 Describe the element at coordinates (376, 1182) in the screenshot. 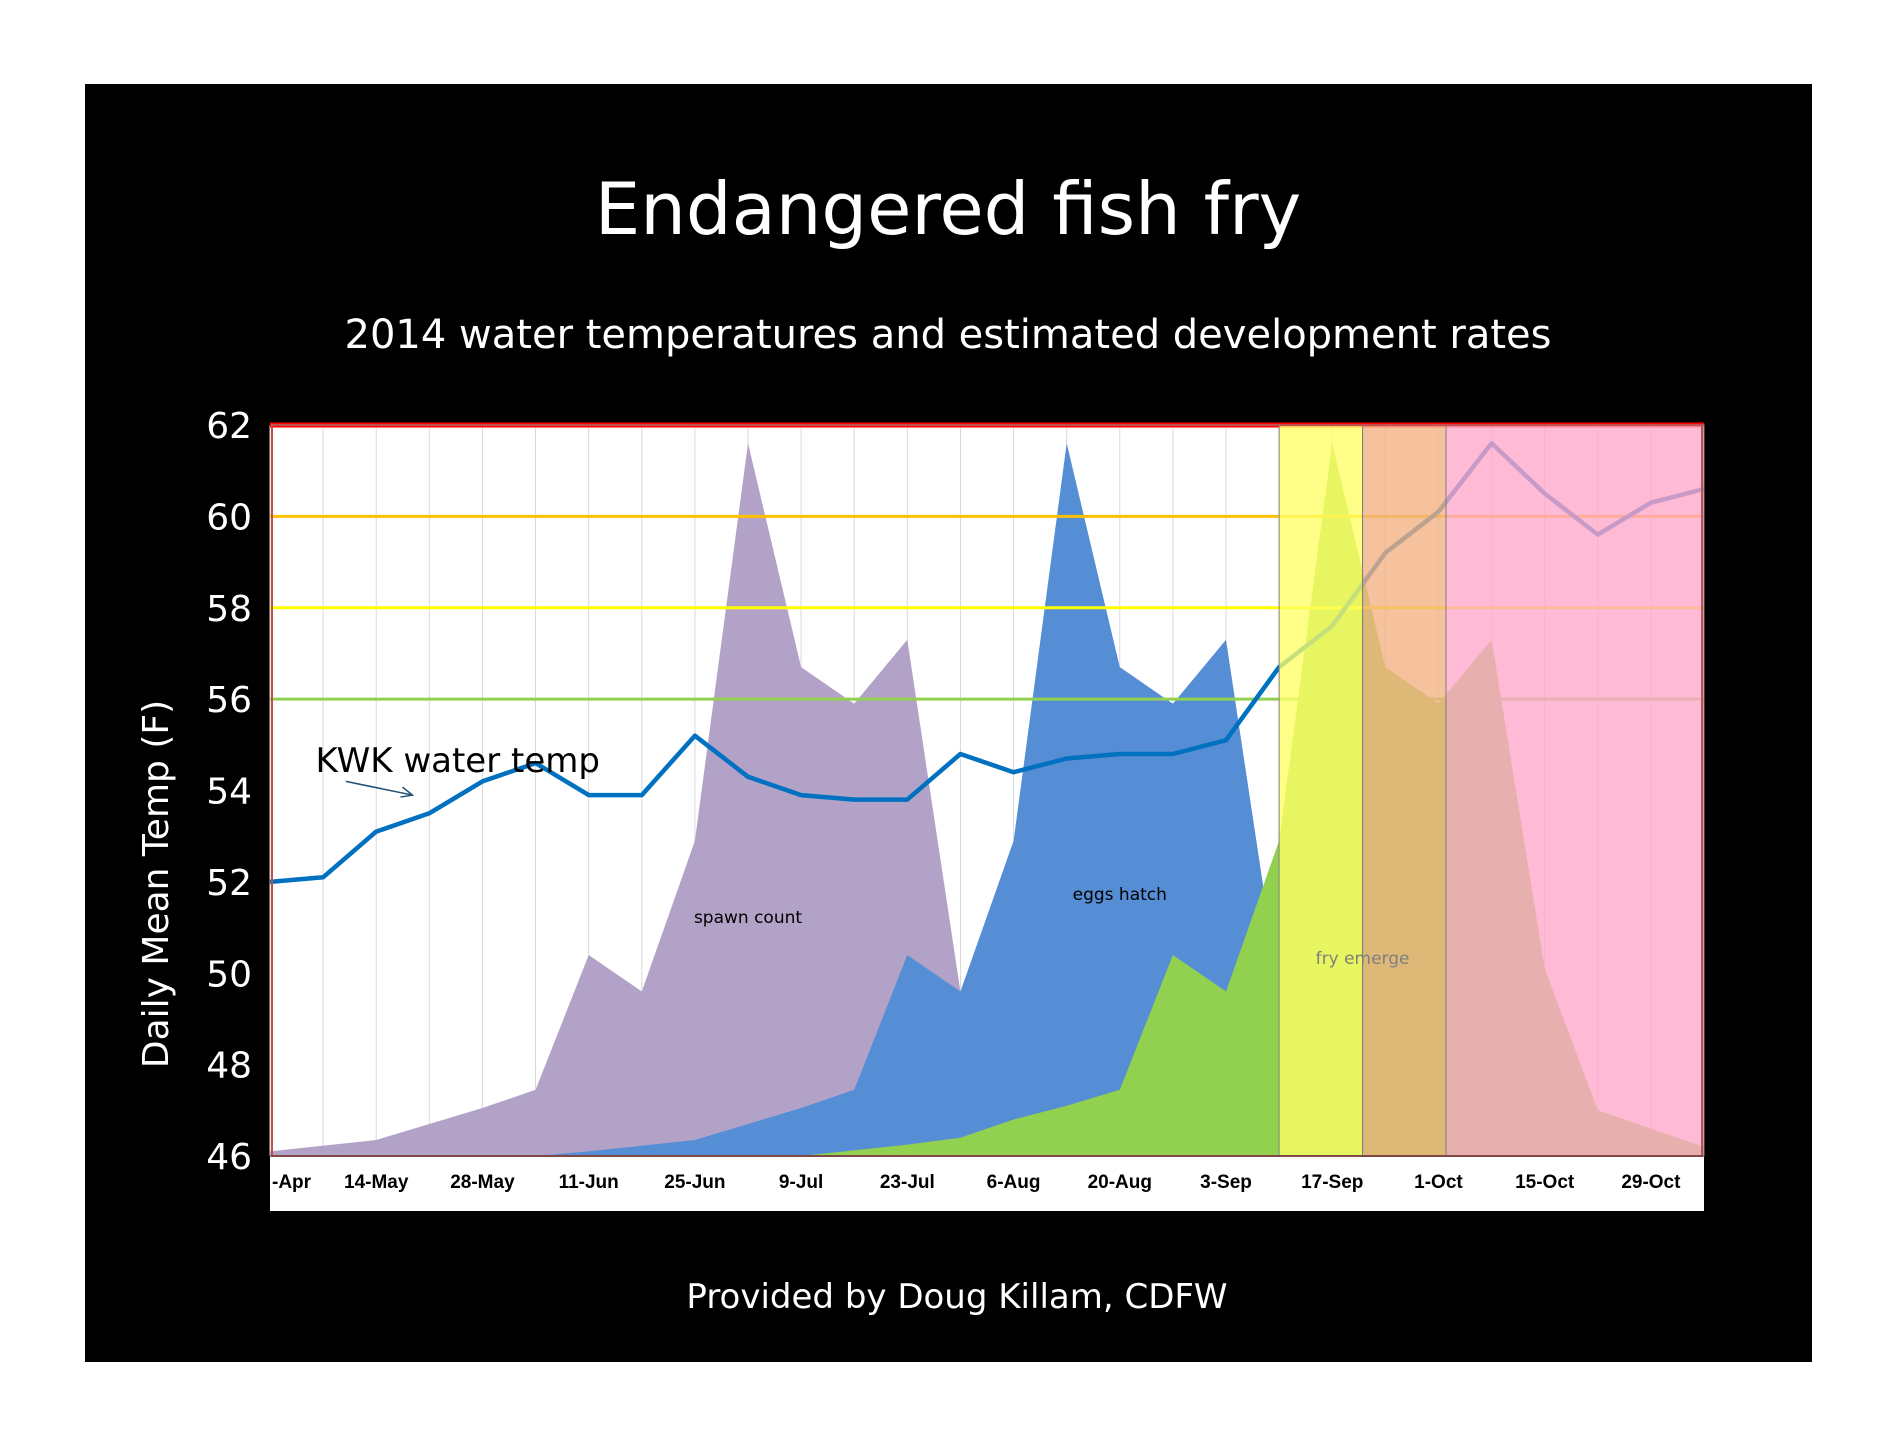

I see `x-tick-label: 14-May` at that location.